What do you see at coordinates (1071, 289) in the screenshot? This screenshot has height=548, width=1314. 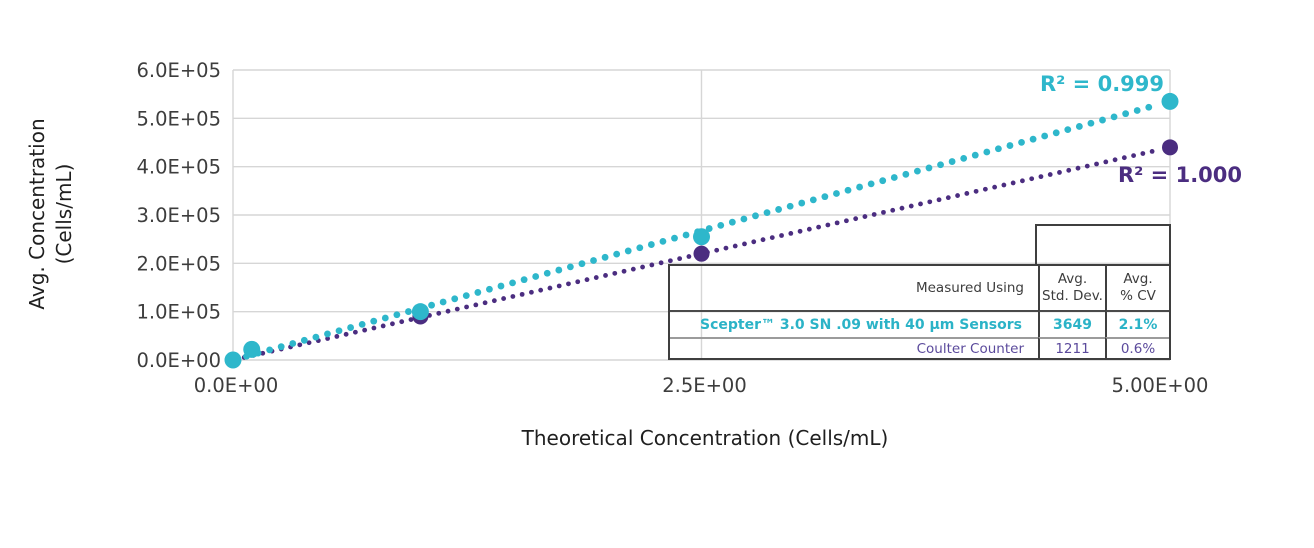 I see `table-header-avg-std-dev: Avg. Std. Dev.` at bounding box center [1071, 289].